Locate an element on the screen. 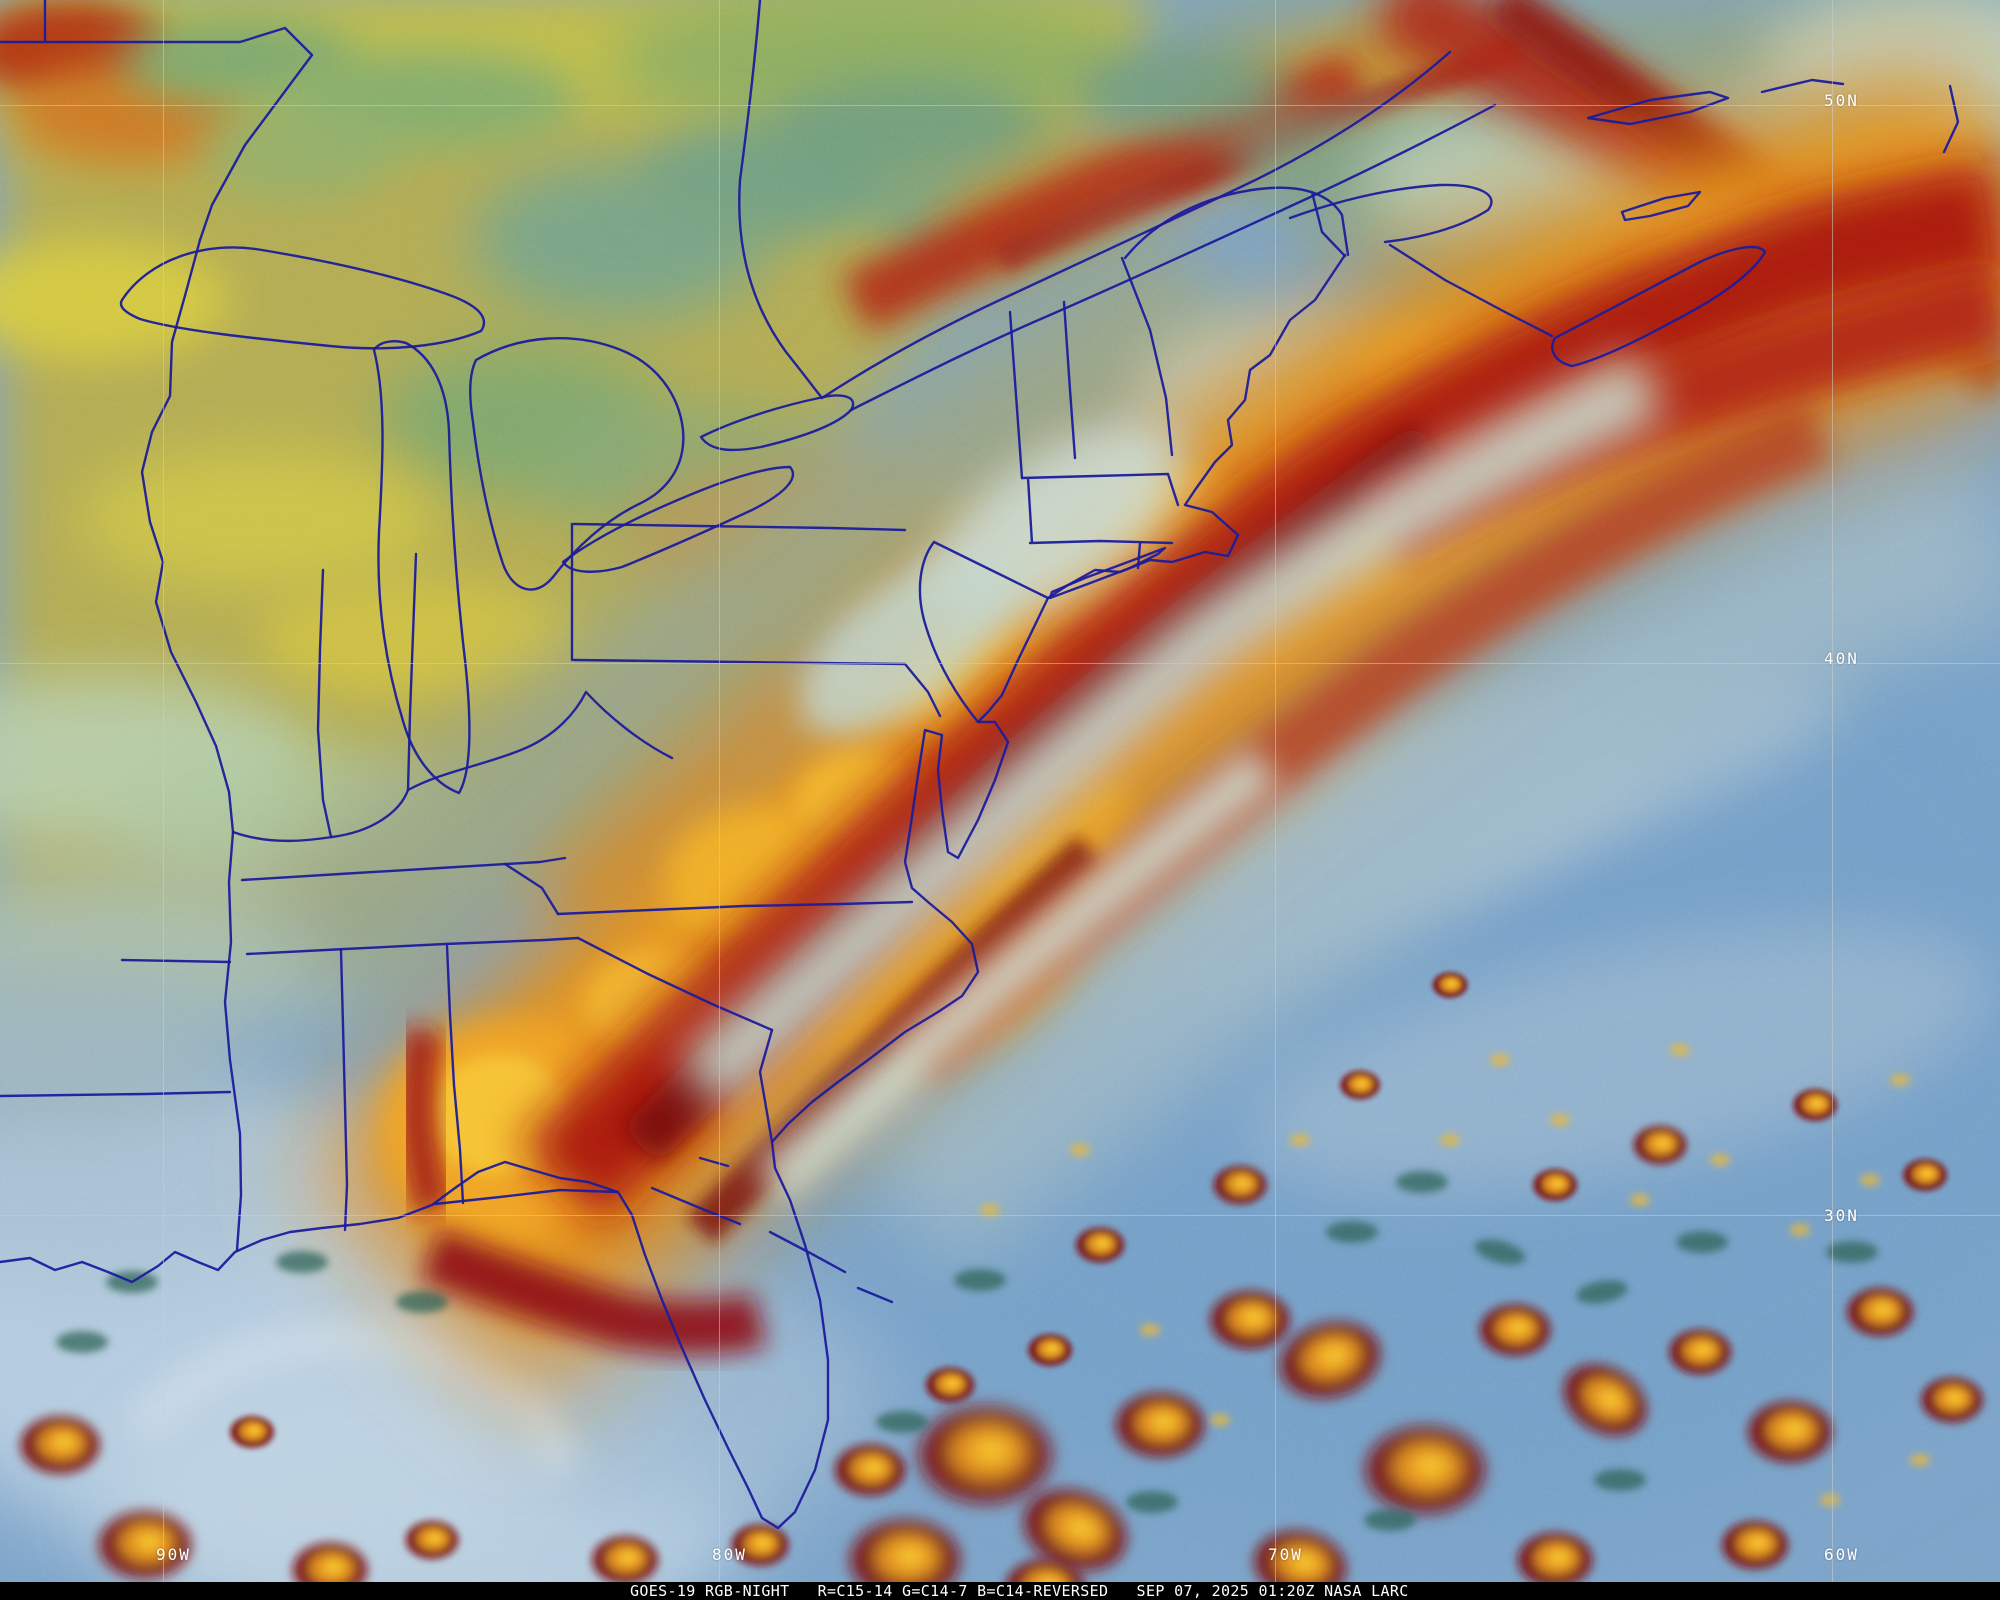 Image resolution: width=2000 pixels, height=1600 pixels. st-lawrence-south-bank is located at coordinates (1173, 257).